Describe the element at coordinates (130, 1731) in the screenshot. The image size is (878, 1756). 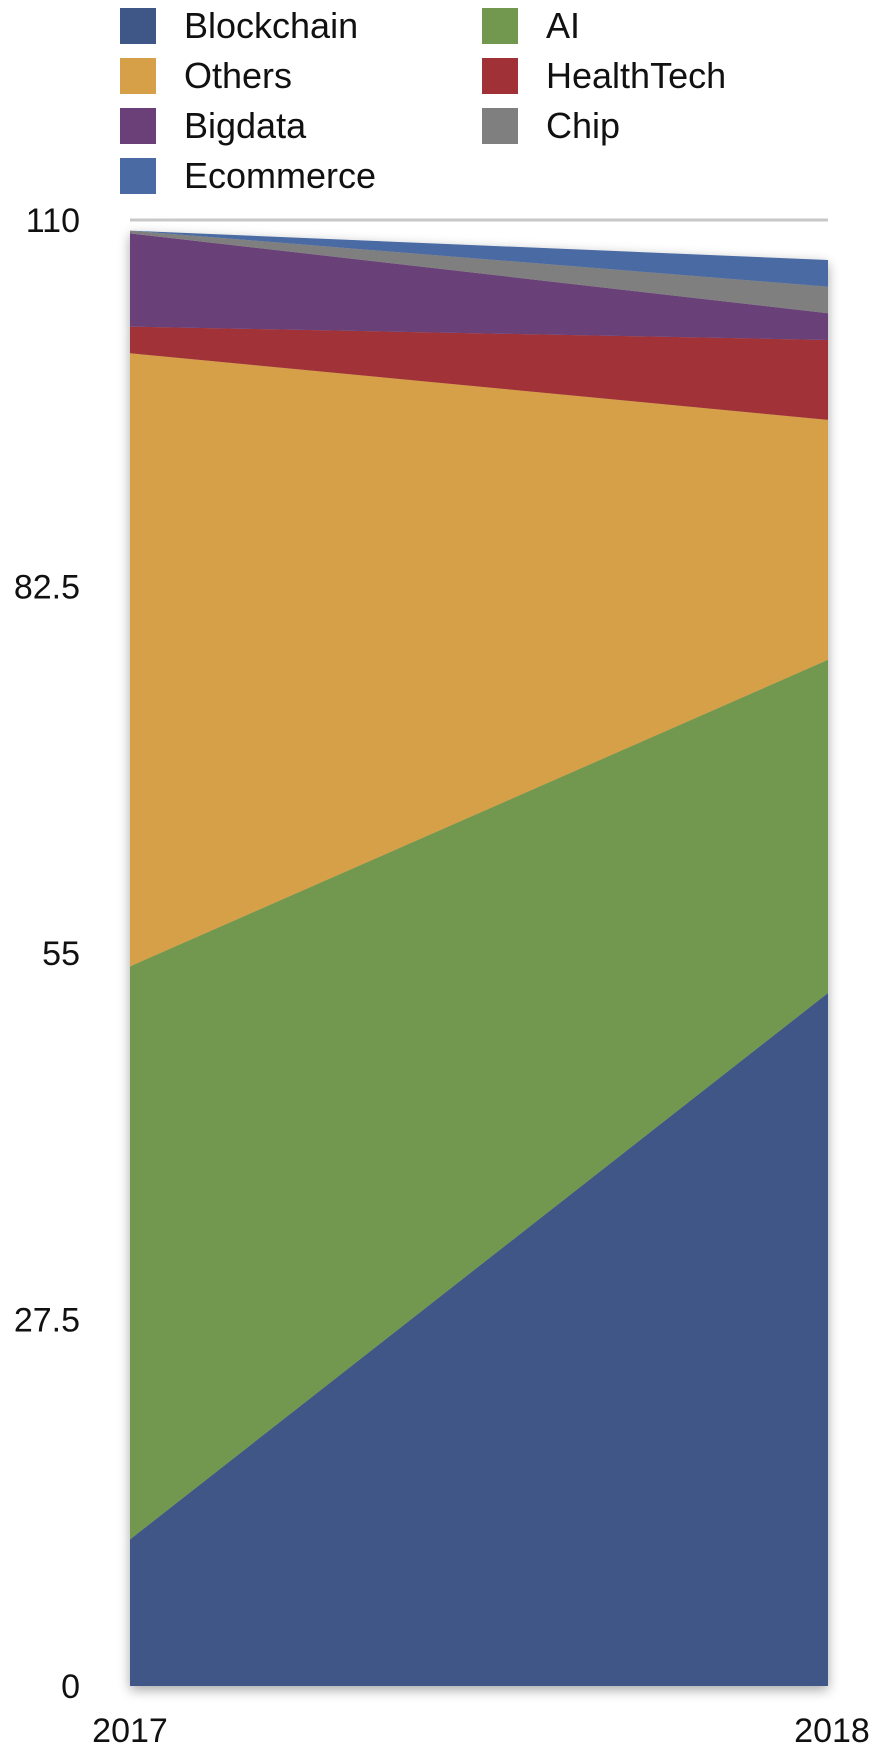
I see `x-tick-label: 2017` at that location.